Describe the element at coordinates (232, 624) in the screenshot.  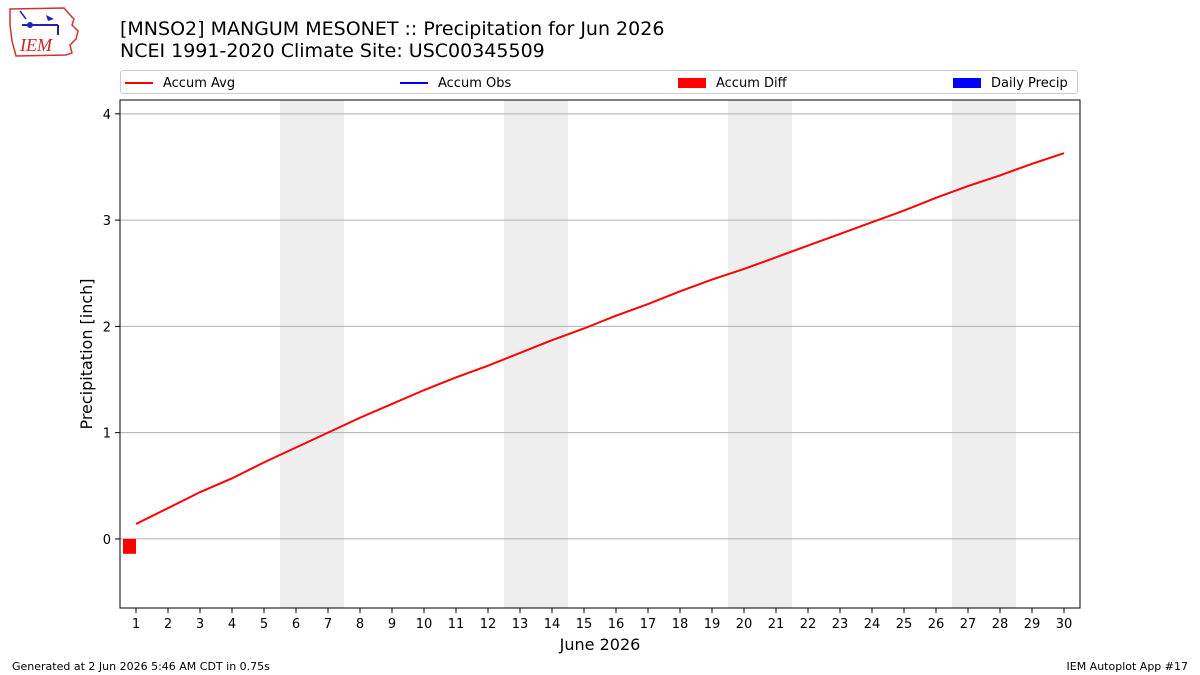
I see `x-tick-label: 4` at that location.